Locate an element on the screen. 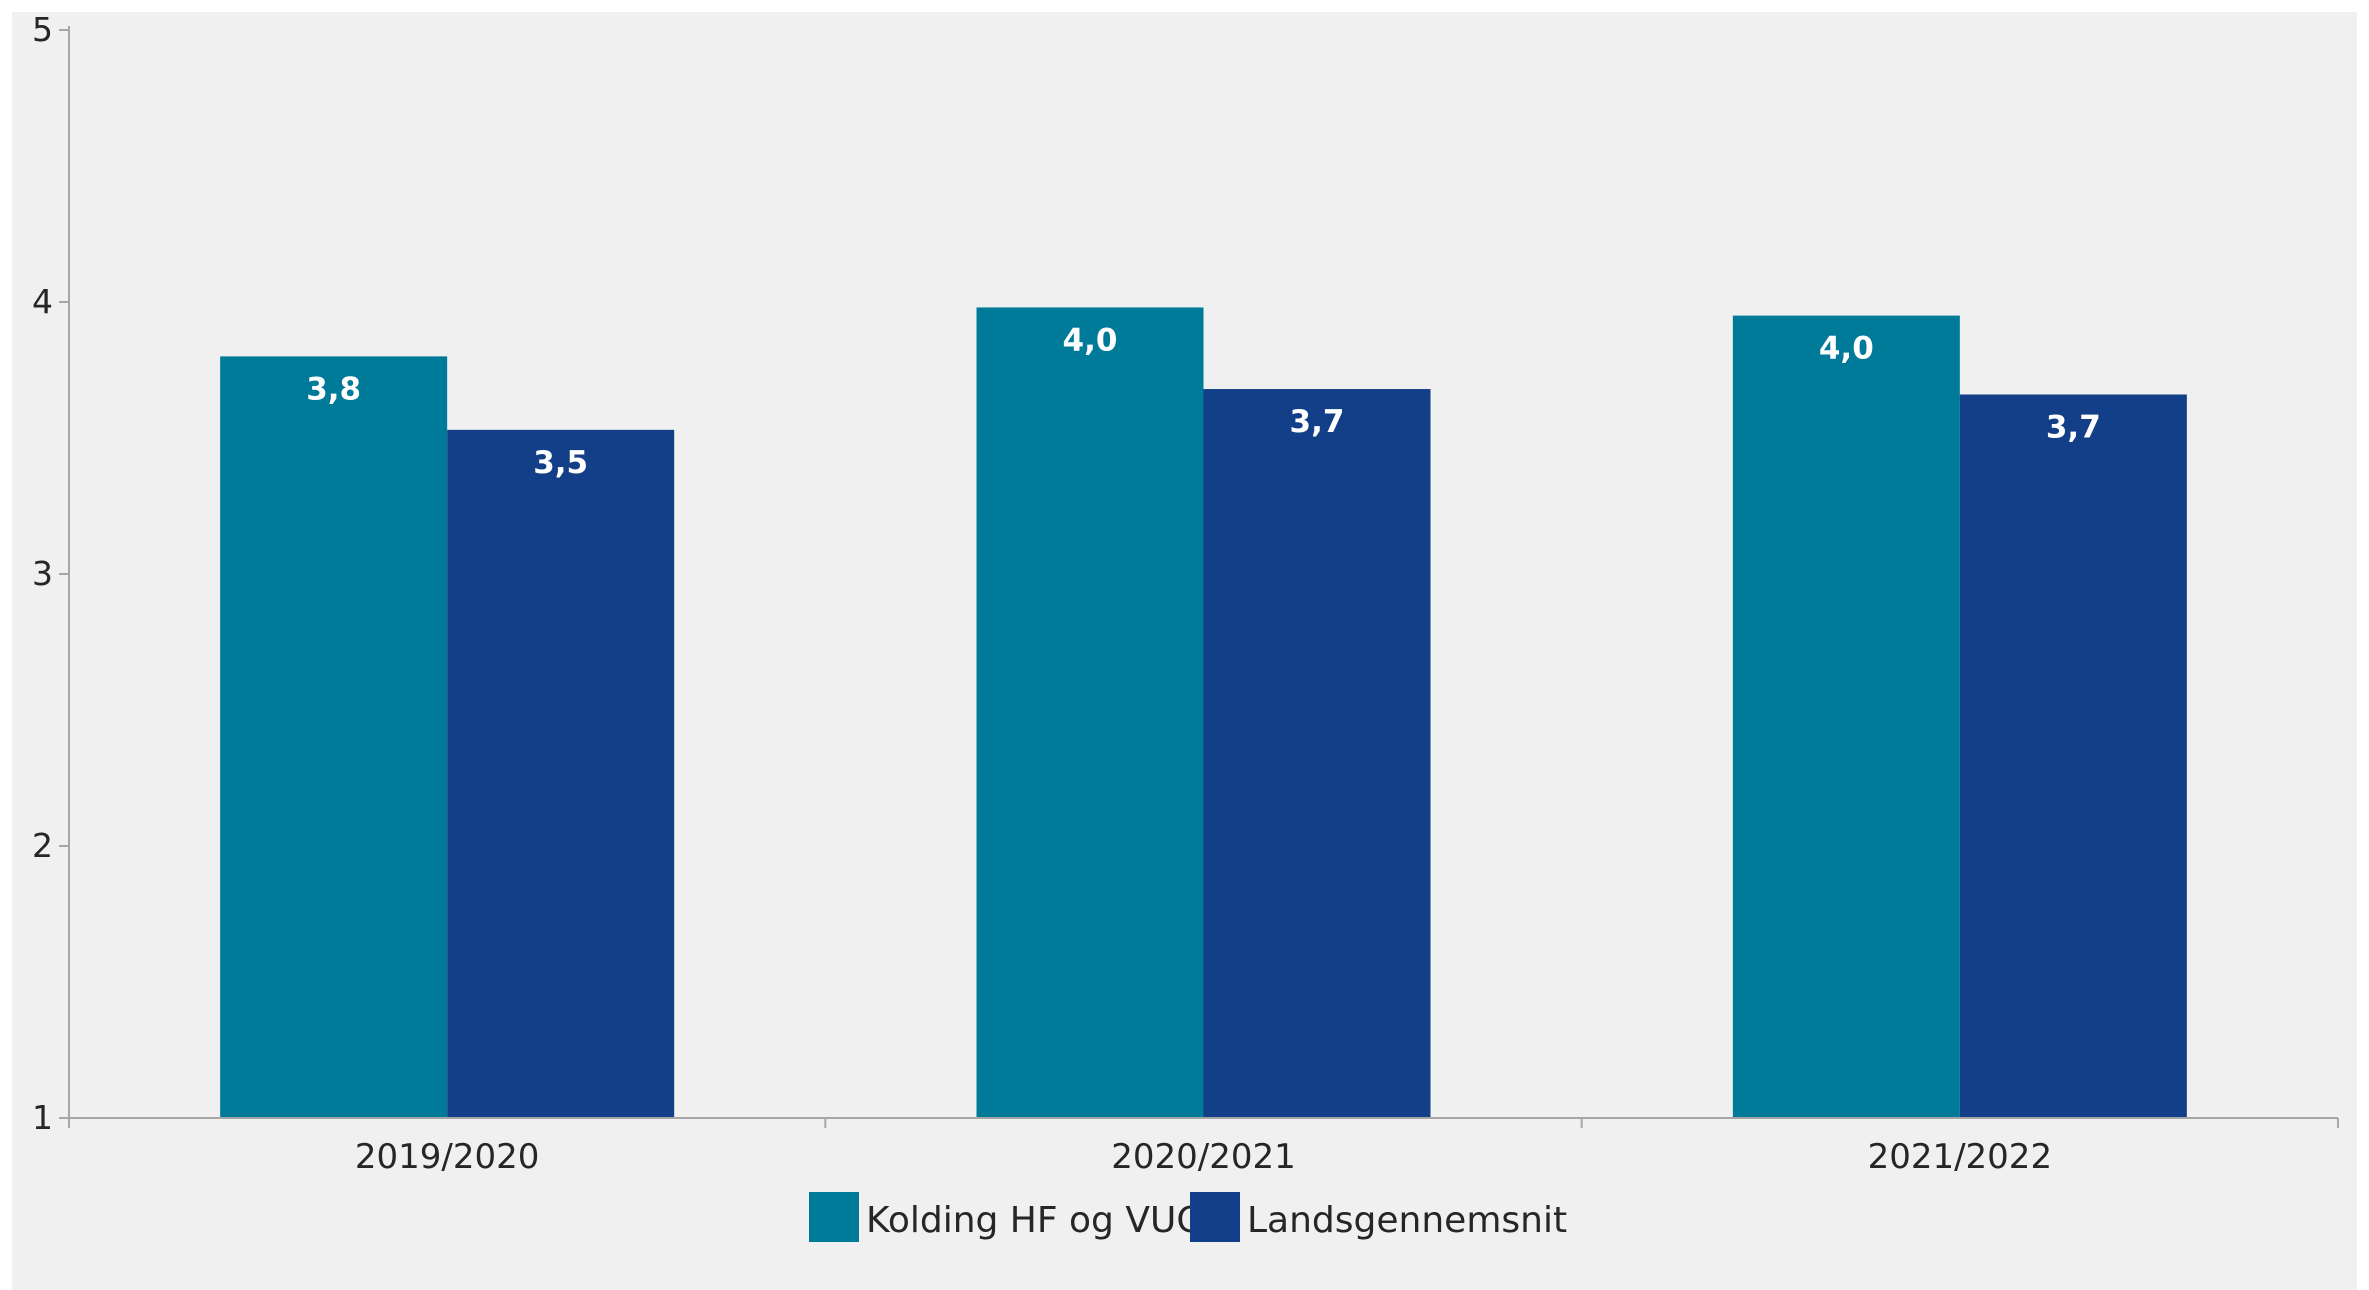 Image resolution: width=2369 pixels, height=1290 pixels. legend: Kolding HF og VUC Landsgennemsnit is located at coordinates (1188, 1217).